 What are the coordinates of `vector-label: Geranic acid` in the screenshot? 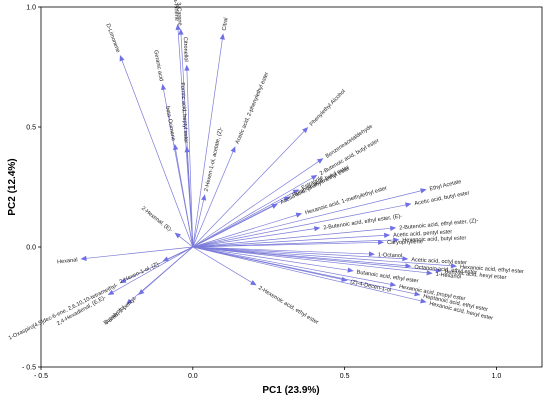 It's located at (158, 66).